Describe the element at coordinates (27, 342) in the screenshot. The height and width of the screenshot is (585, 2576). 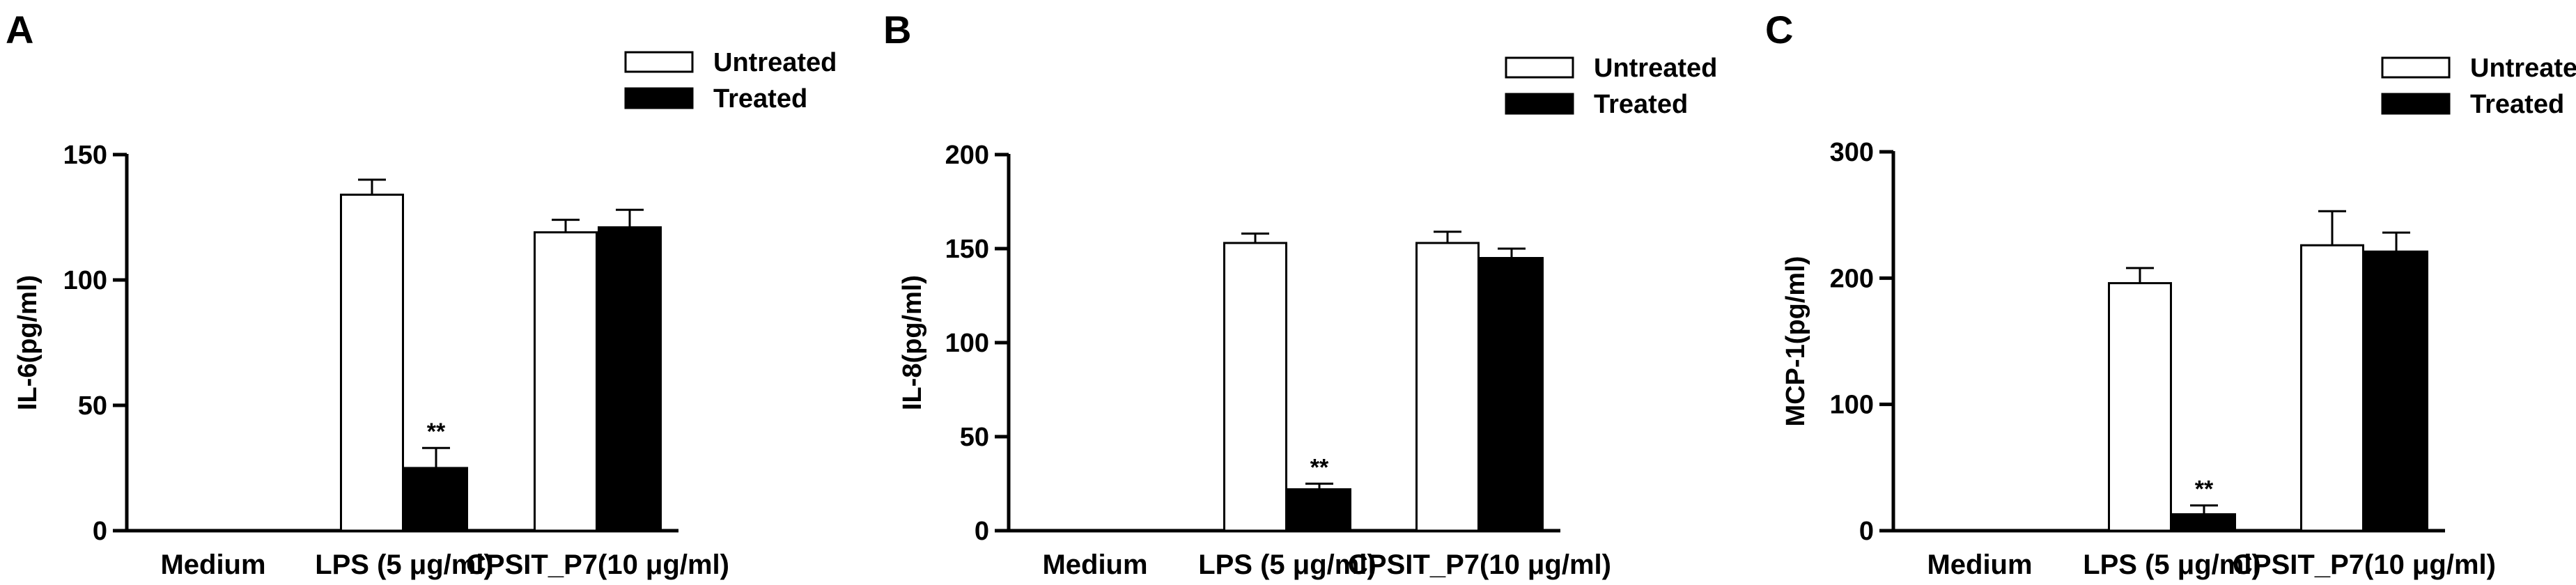
I see `y-axis-title: IL-6(pg/ml)` at that location.